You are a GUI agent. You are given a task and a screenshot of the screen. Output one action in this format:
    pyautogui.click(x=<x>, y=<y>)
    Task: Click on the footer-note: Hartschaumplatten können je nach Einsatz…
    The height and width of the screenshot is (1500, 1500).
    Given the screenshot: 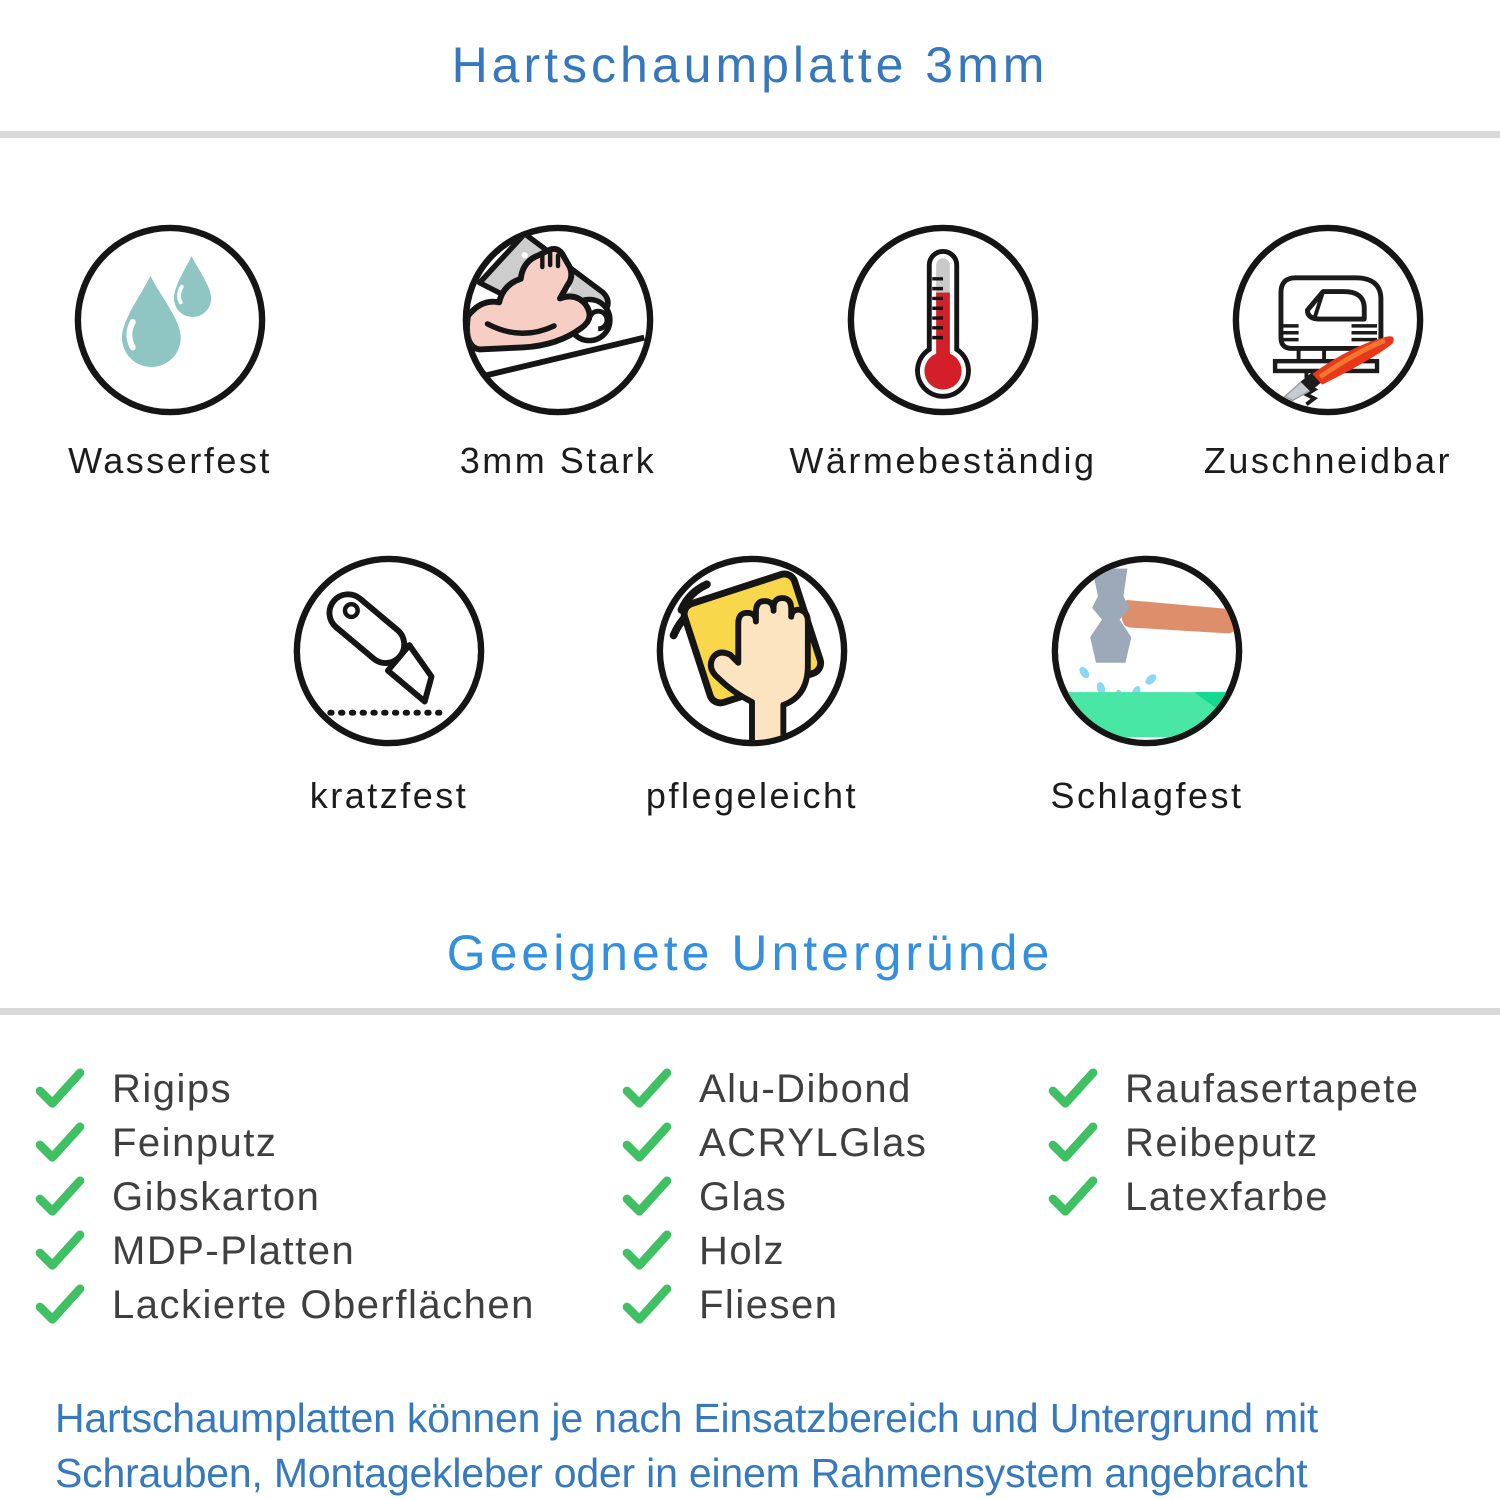 What is the action you would take?
    pyautogui.click(x=755, y=1445)
    